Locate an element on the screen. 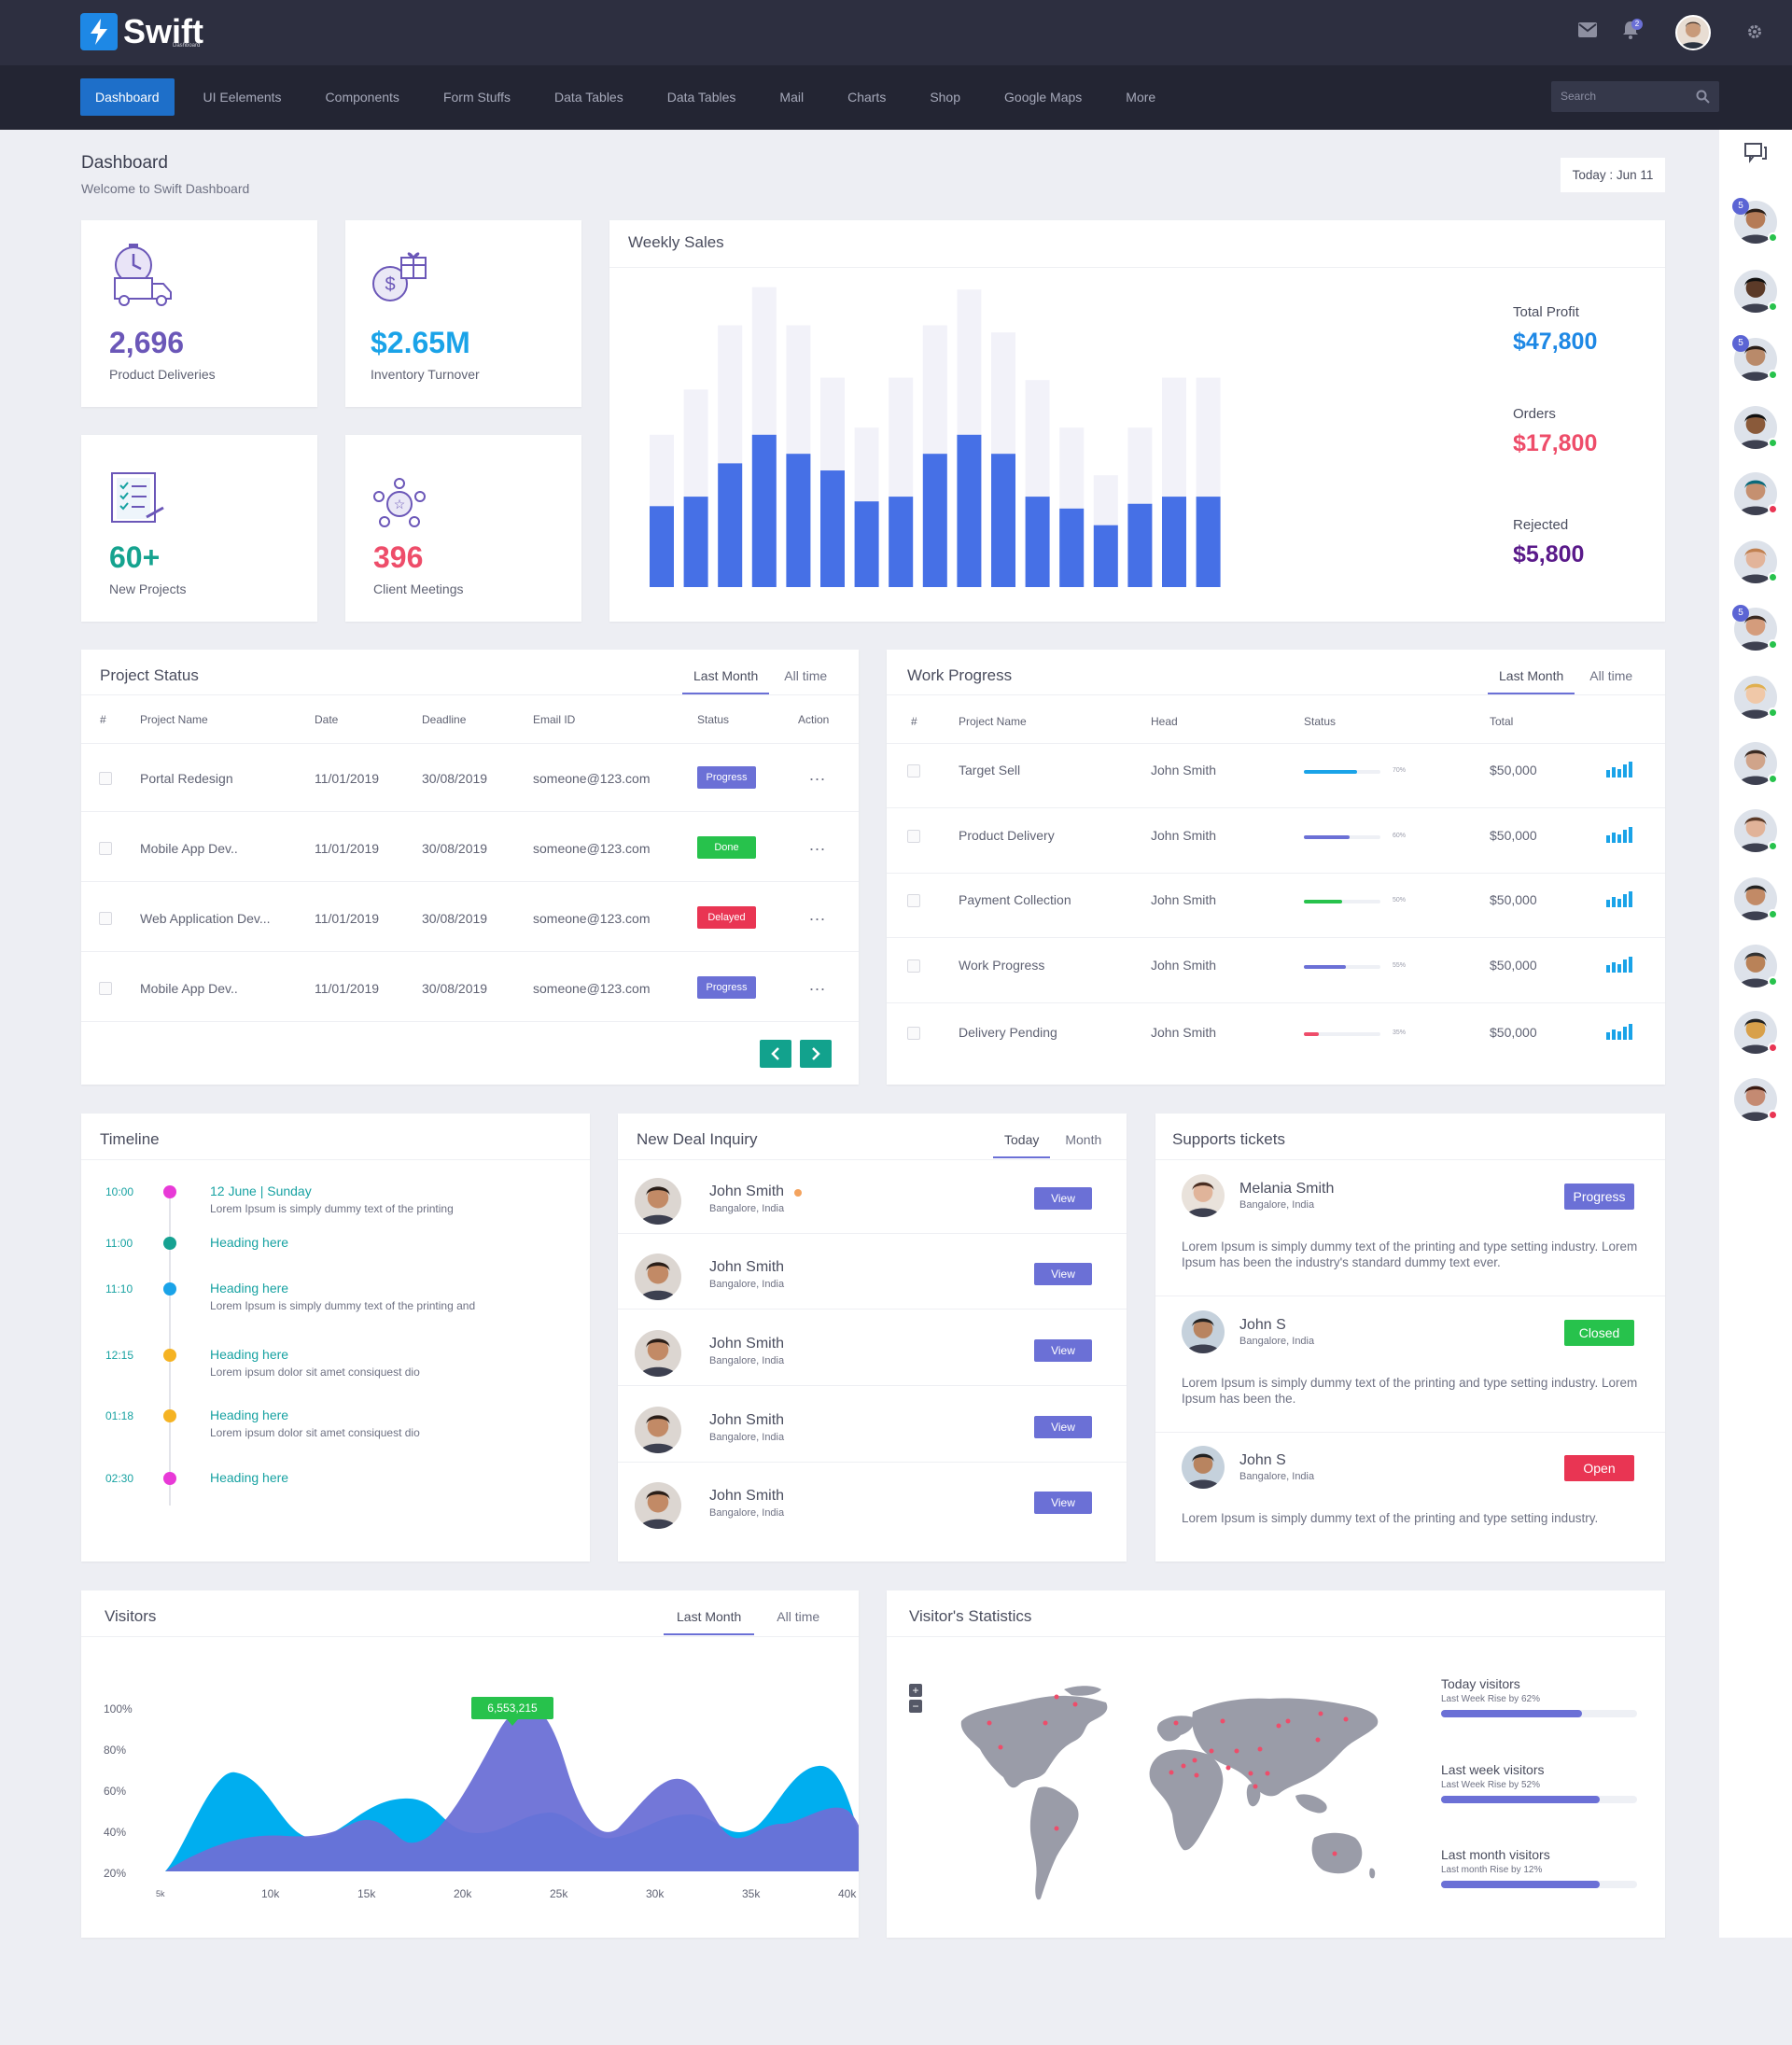  nav-charts: Charts is located at coordinates (867, 97).